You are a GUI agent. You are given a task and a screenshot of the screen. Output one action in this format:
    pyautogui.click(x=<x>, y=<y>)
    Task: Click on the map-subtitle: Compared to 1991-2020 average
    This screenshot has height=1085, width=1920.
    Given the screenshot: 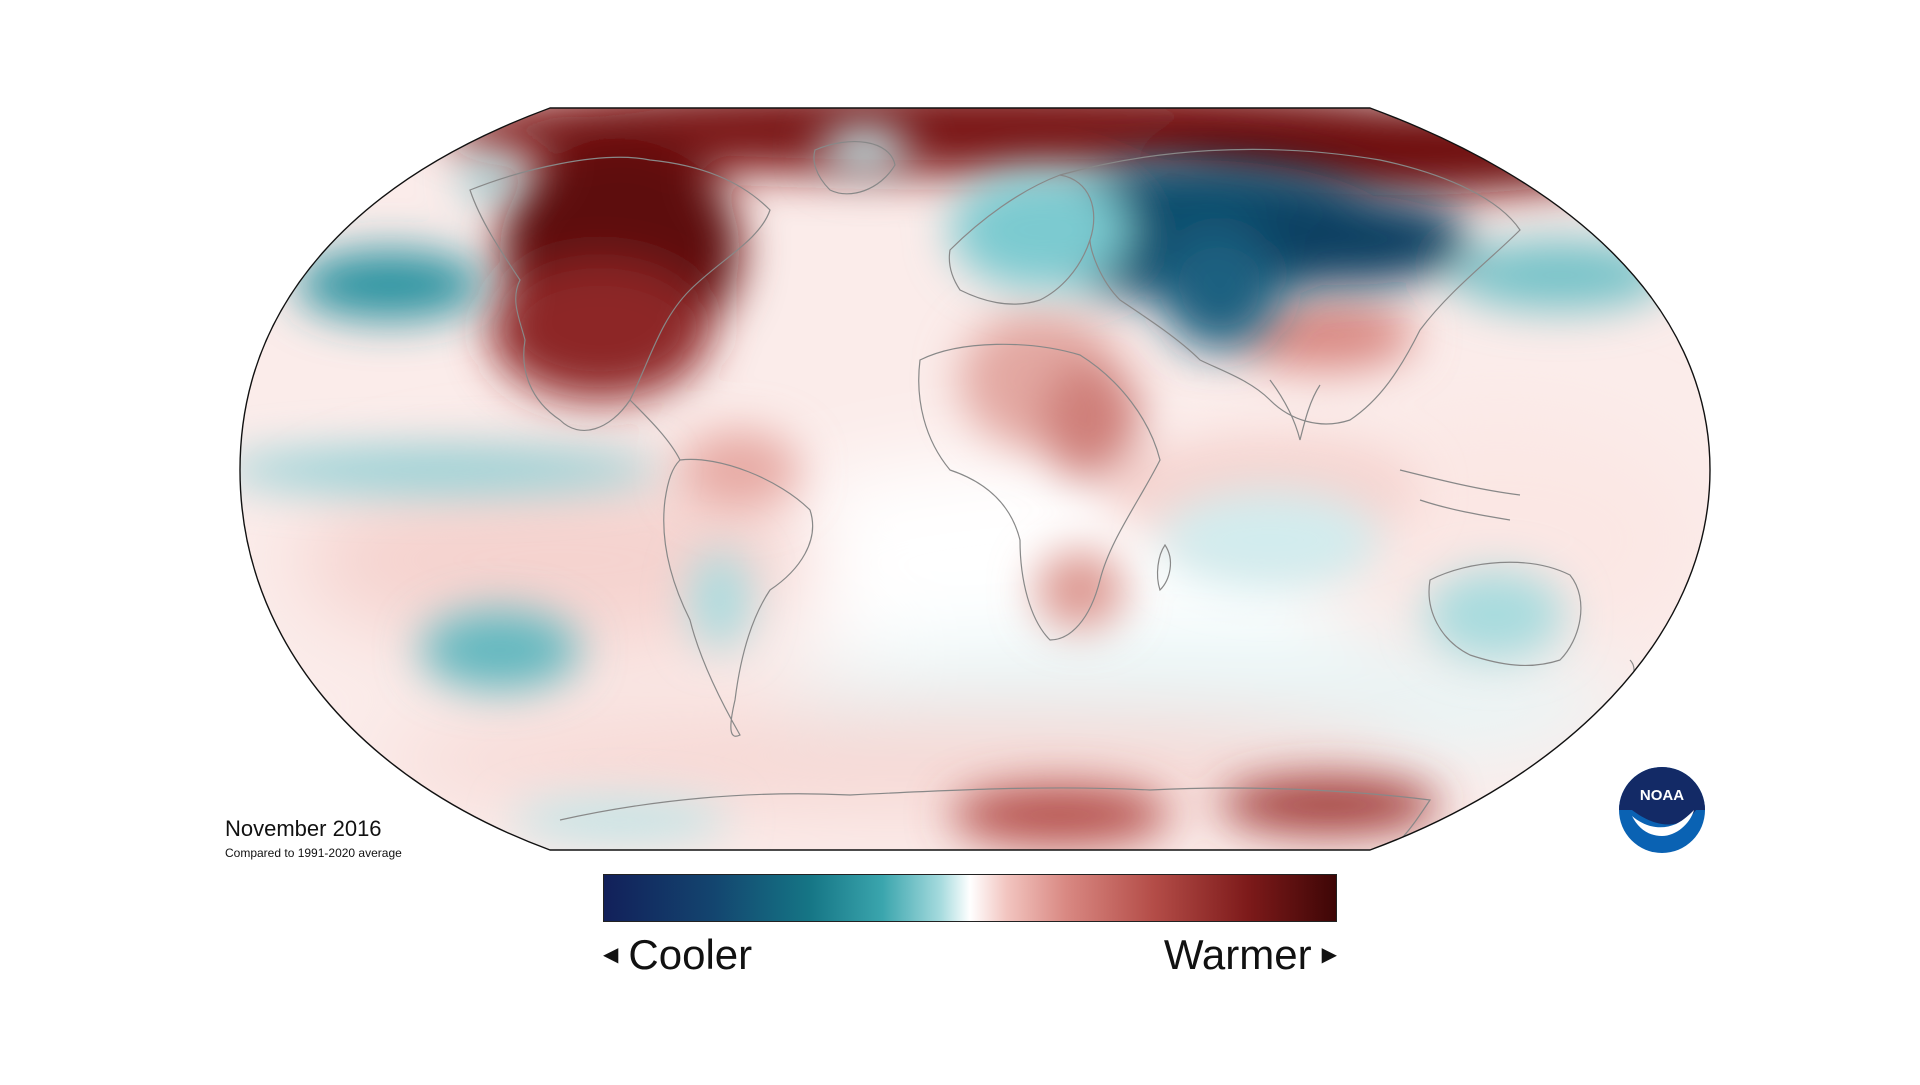 What is the action you would take?
    pyautogui.click(x=313, y=853)
    